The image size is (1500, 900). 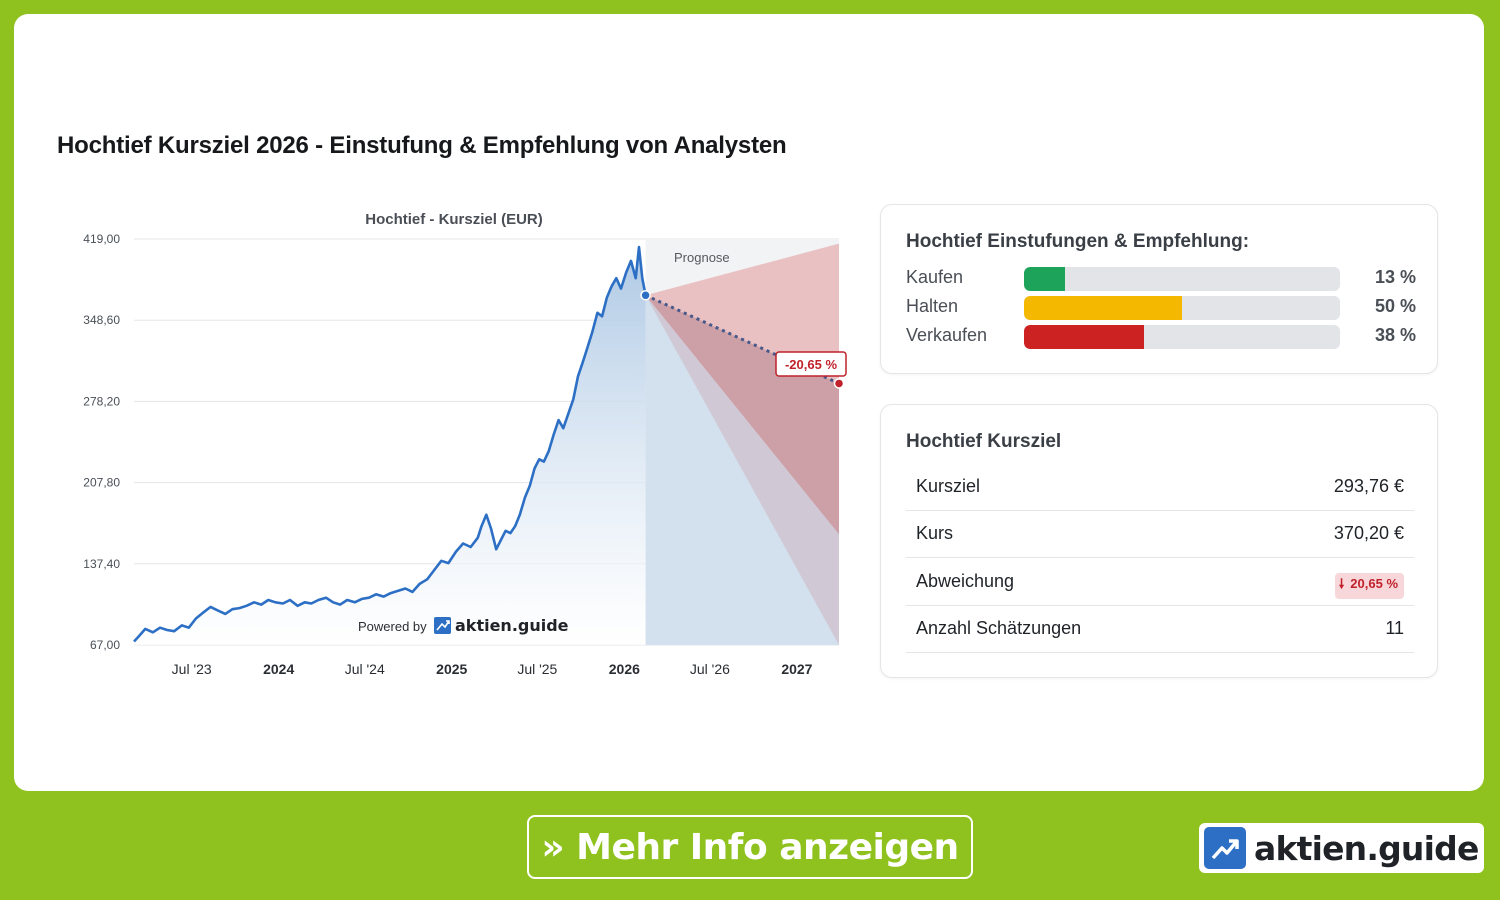 What do you see at coordinates (710, 669) in the screenshot?
I see `x-tick-label: Jul '26` at bounding box center [710, 669].